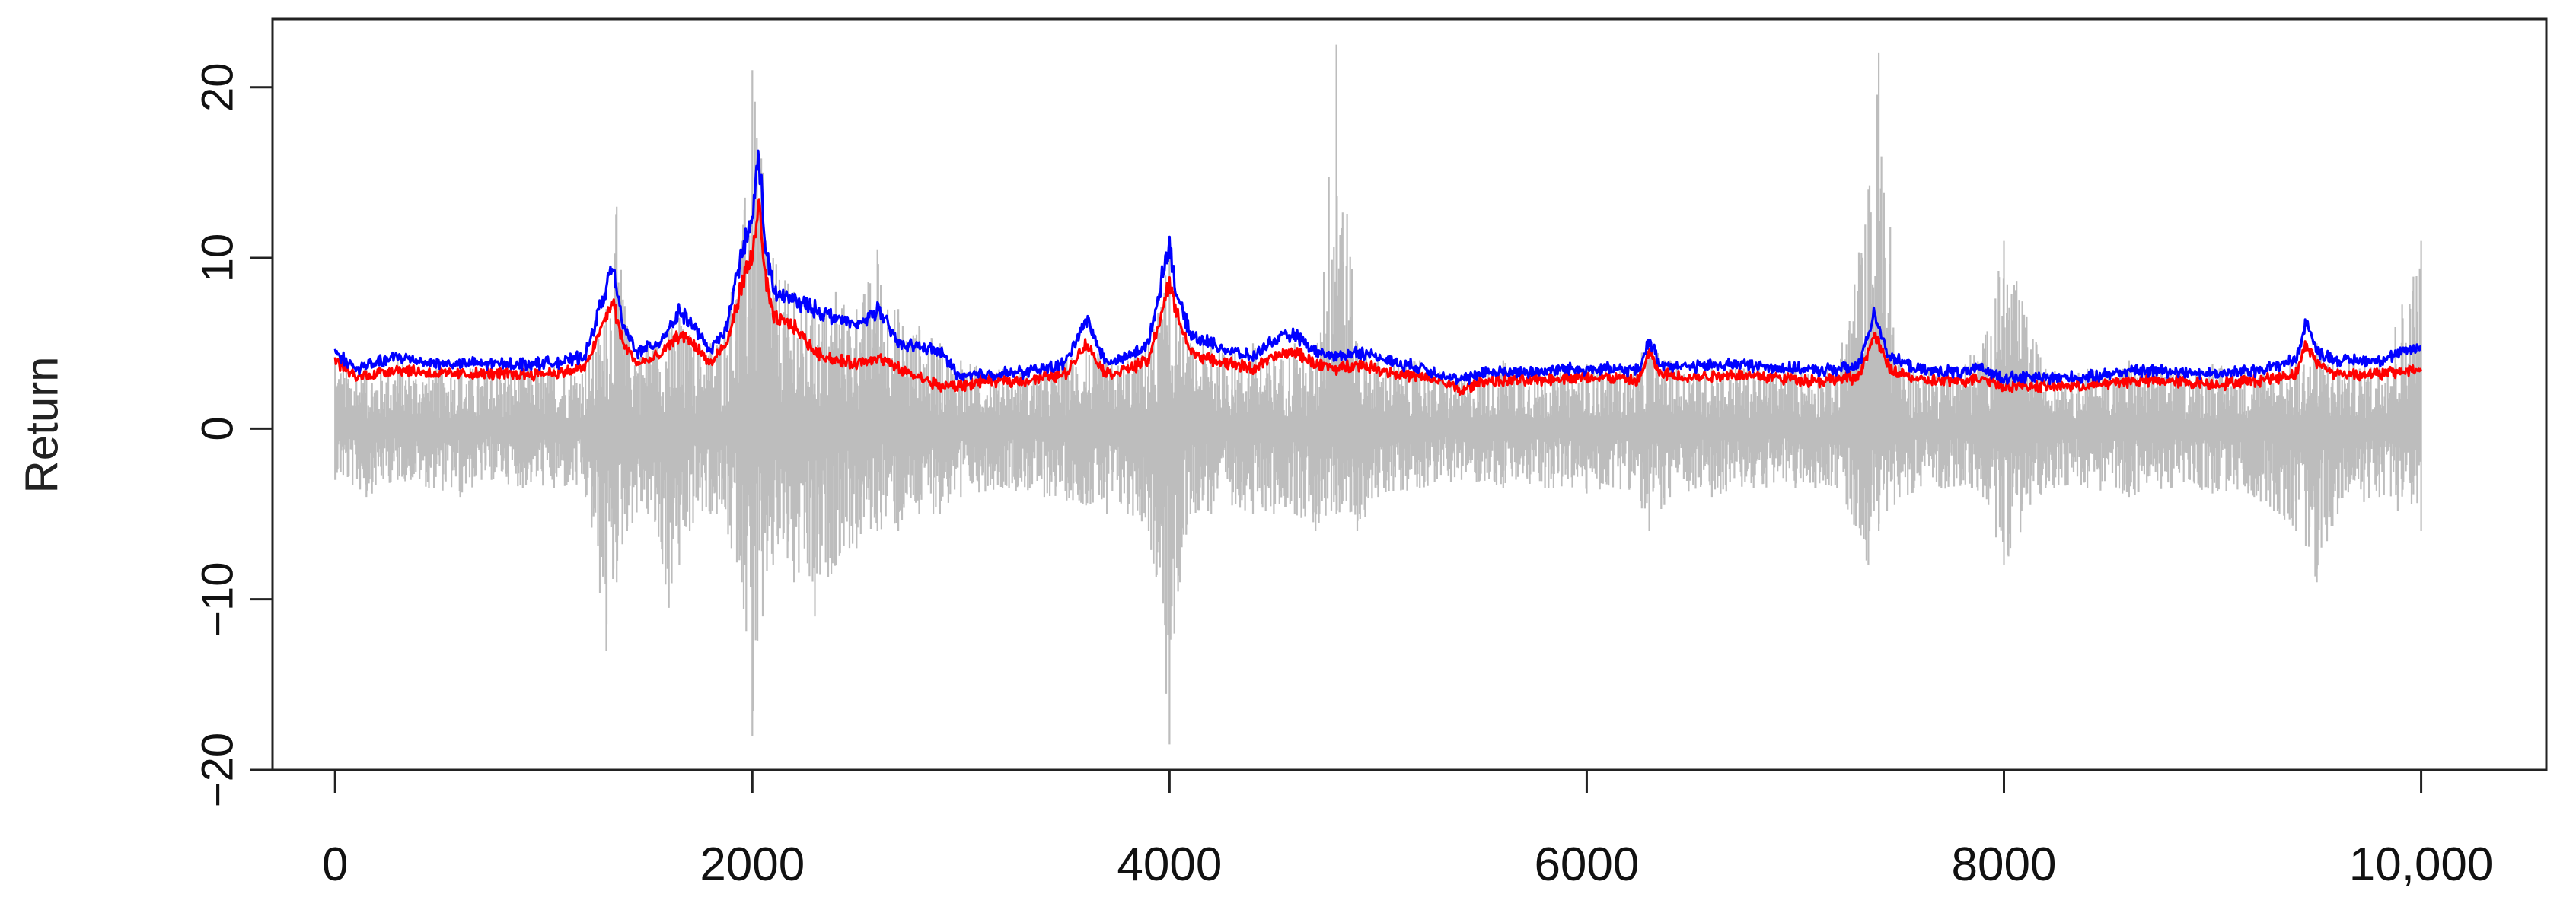  Describe the element at coordinates (218, 770) in the screenshot. I see `y-tick-label: −20` at that location.